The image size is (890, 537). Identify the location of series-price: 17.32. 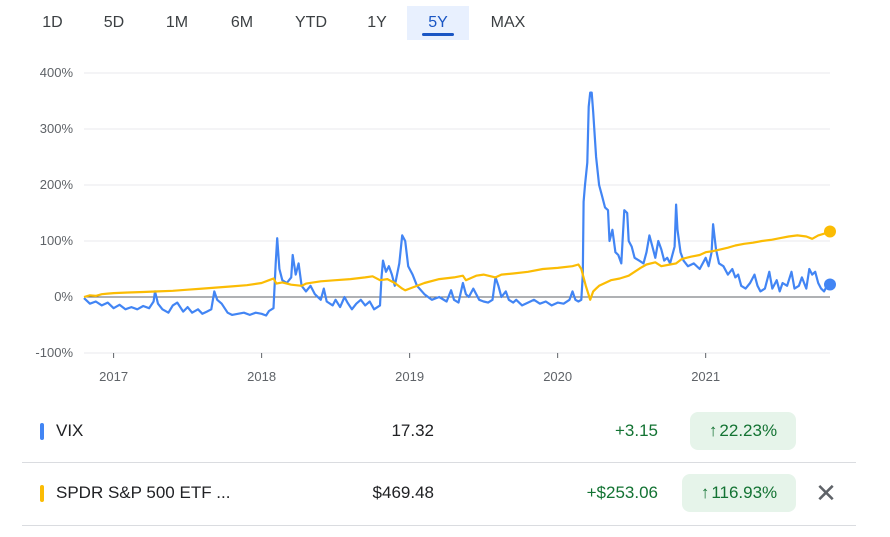
(412, 430).